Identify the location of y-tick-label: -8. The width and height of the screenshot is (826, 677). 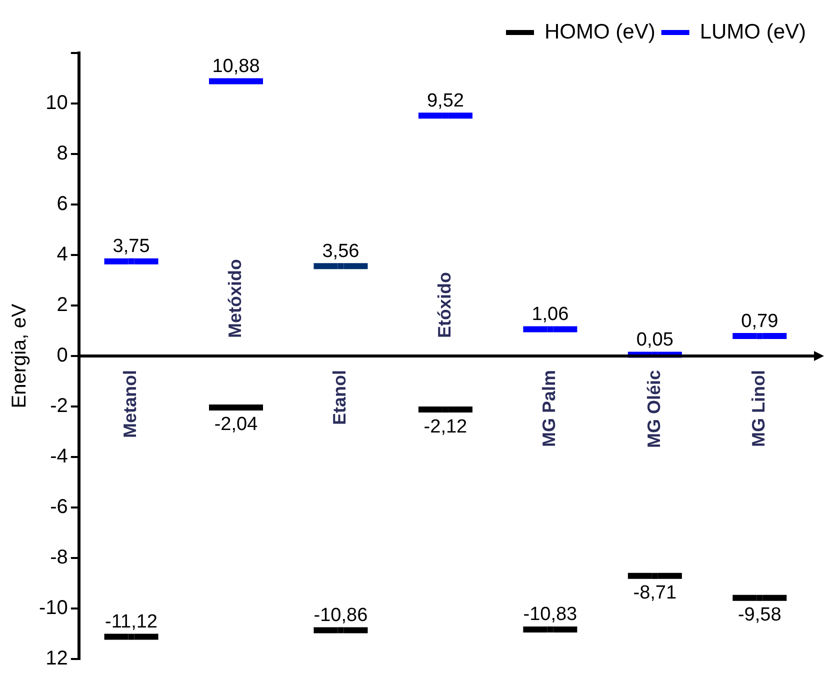
(59, 557).